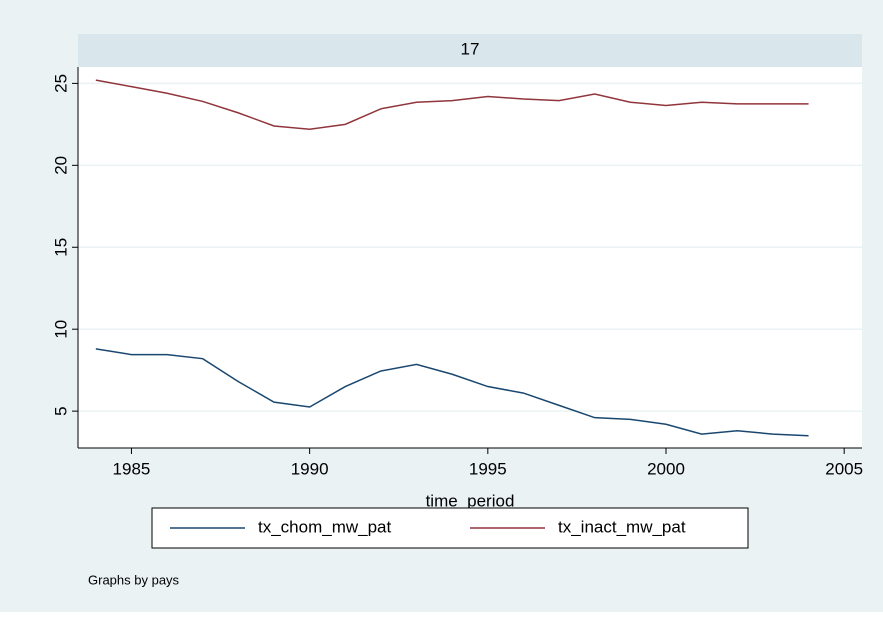  Describe the element at coordinates (60, 247) in the screenshot. I see `y-tick-label: 15` at that location.